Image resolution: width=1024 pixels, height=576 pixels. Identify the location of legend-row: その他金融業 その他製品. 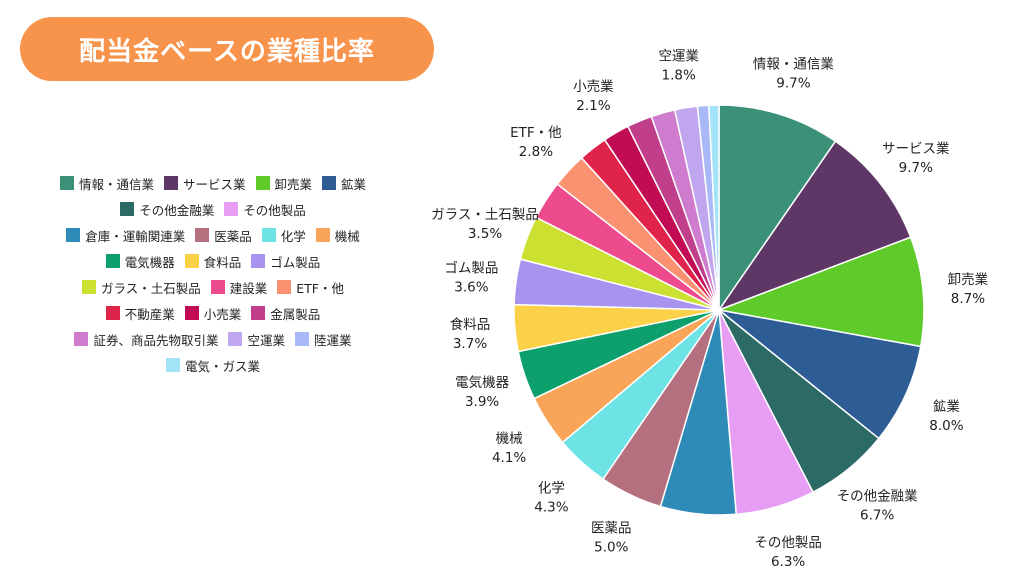
(213, 209).